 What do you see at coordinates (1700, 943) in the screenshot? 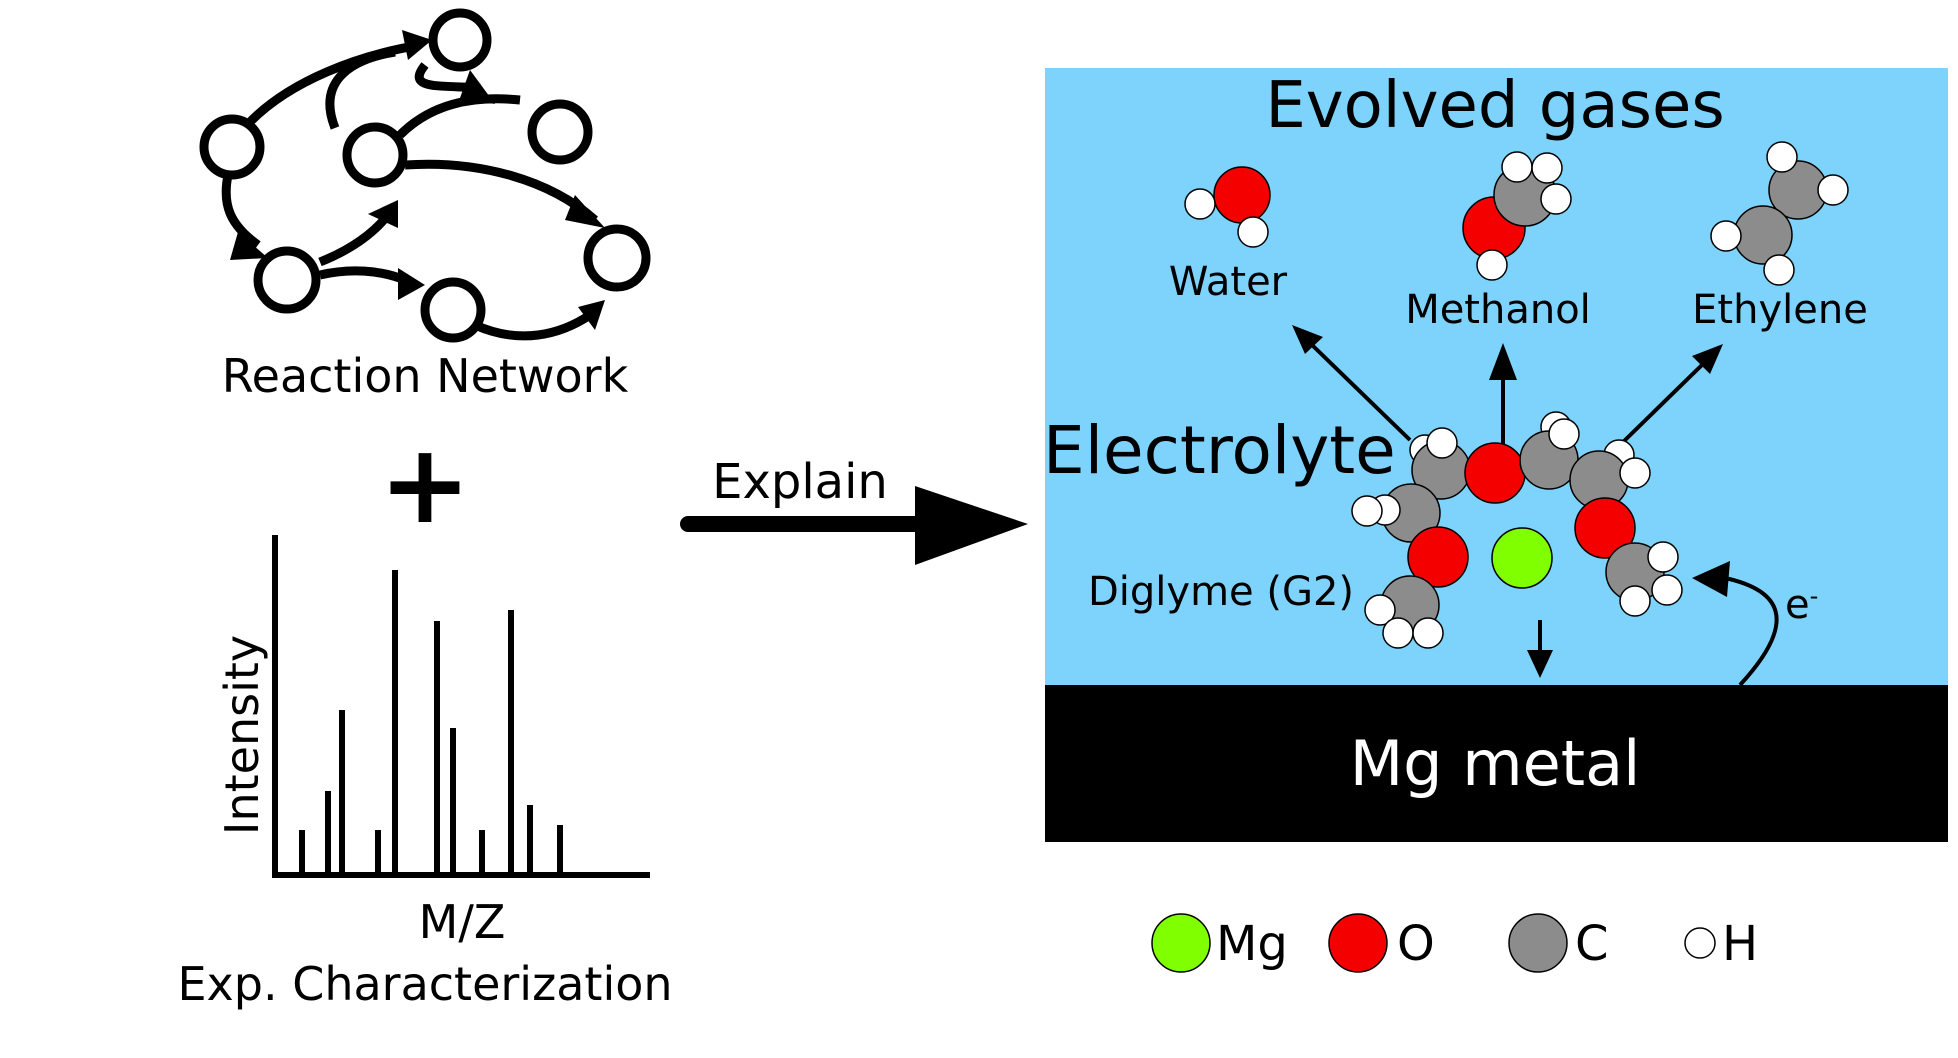
I see `legend-swatch-h` at bounding box center [1700, 943].